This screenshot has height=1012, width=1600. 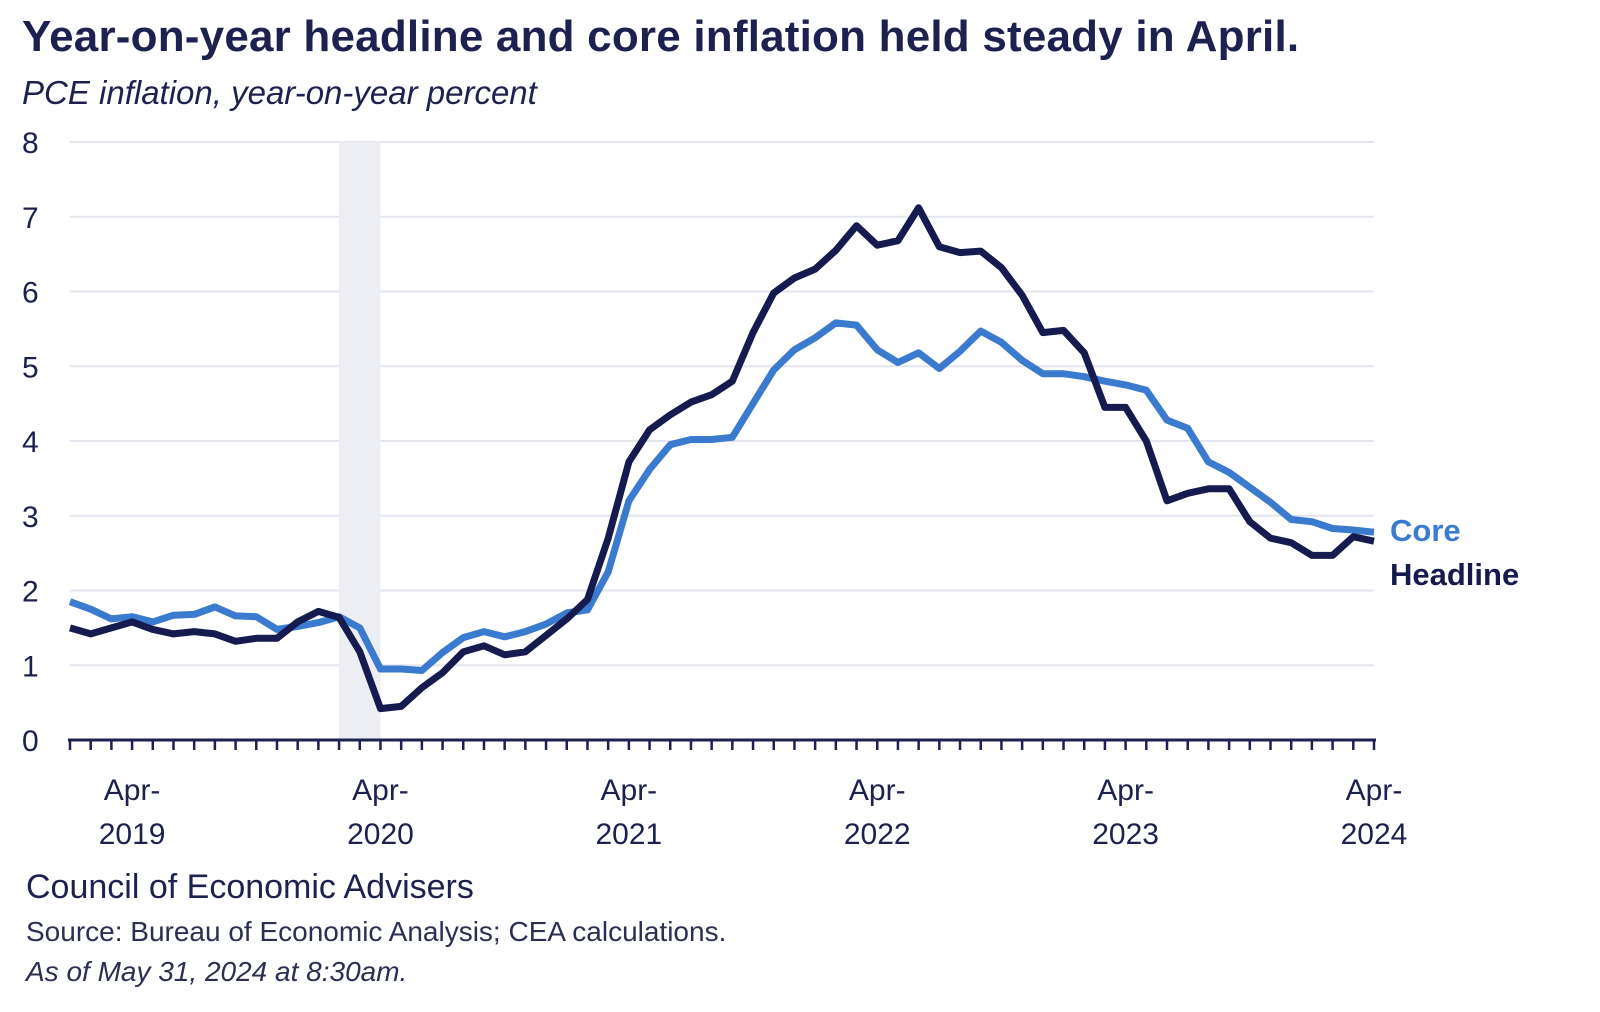 What do you see at coordinates (877, 834) in the screenshot?
I see `x-tick-label: 2022` at bounding box center [877, 834].